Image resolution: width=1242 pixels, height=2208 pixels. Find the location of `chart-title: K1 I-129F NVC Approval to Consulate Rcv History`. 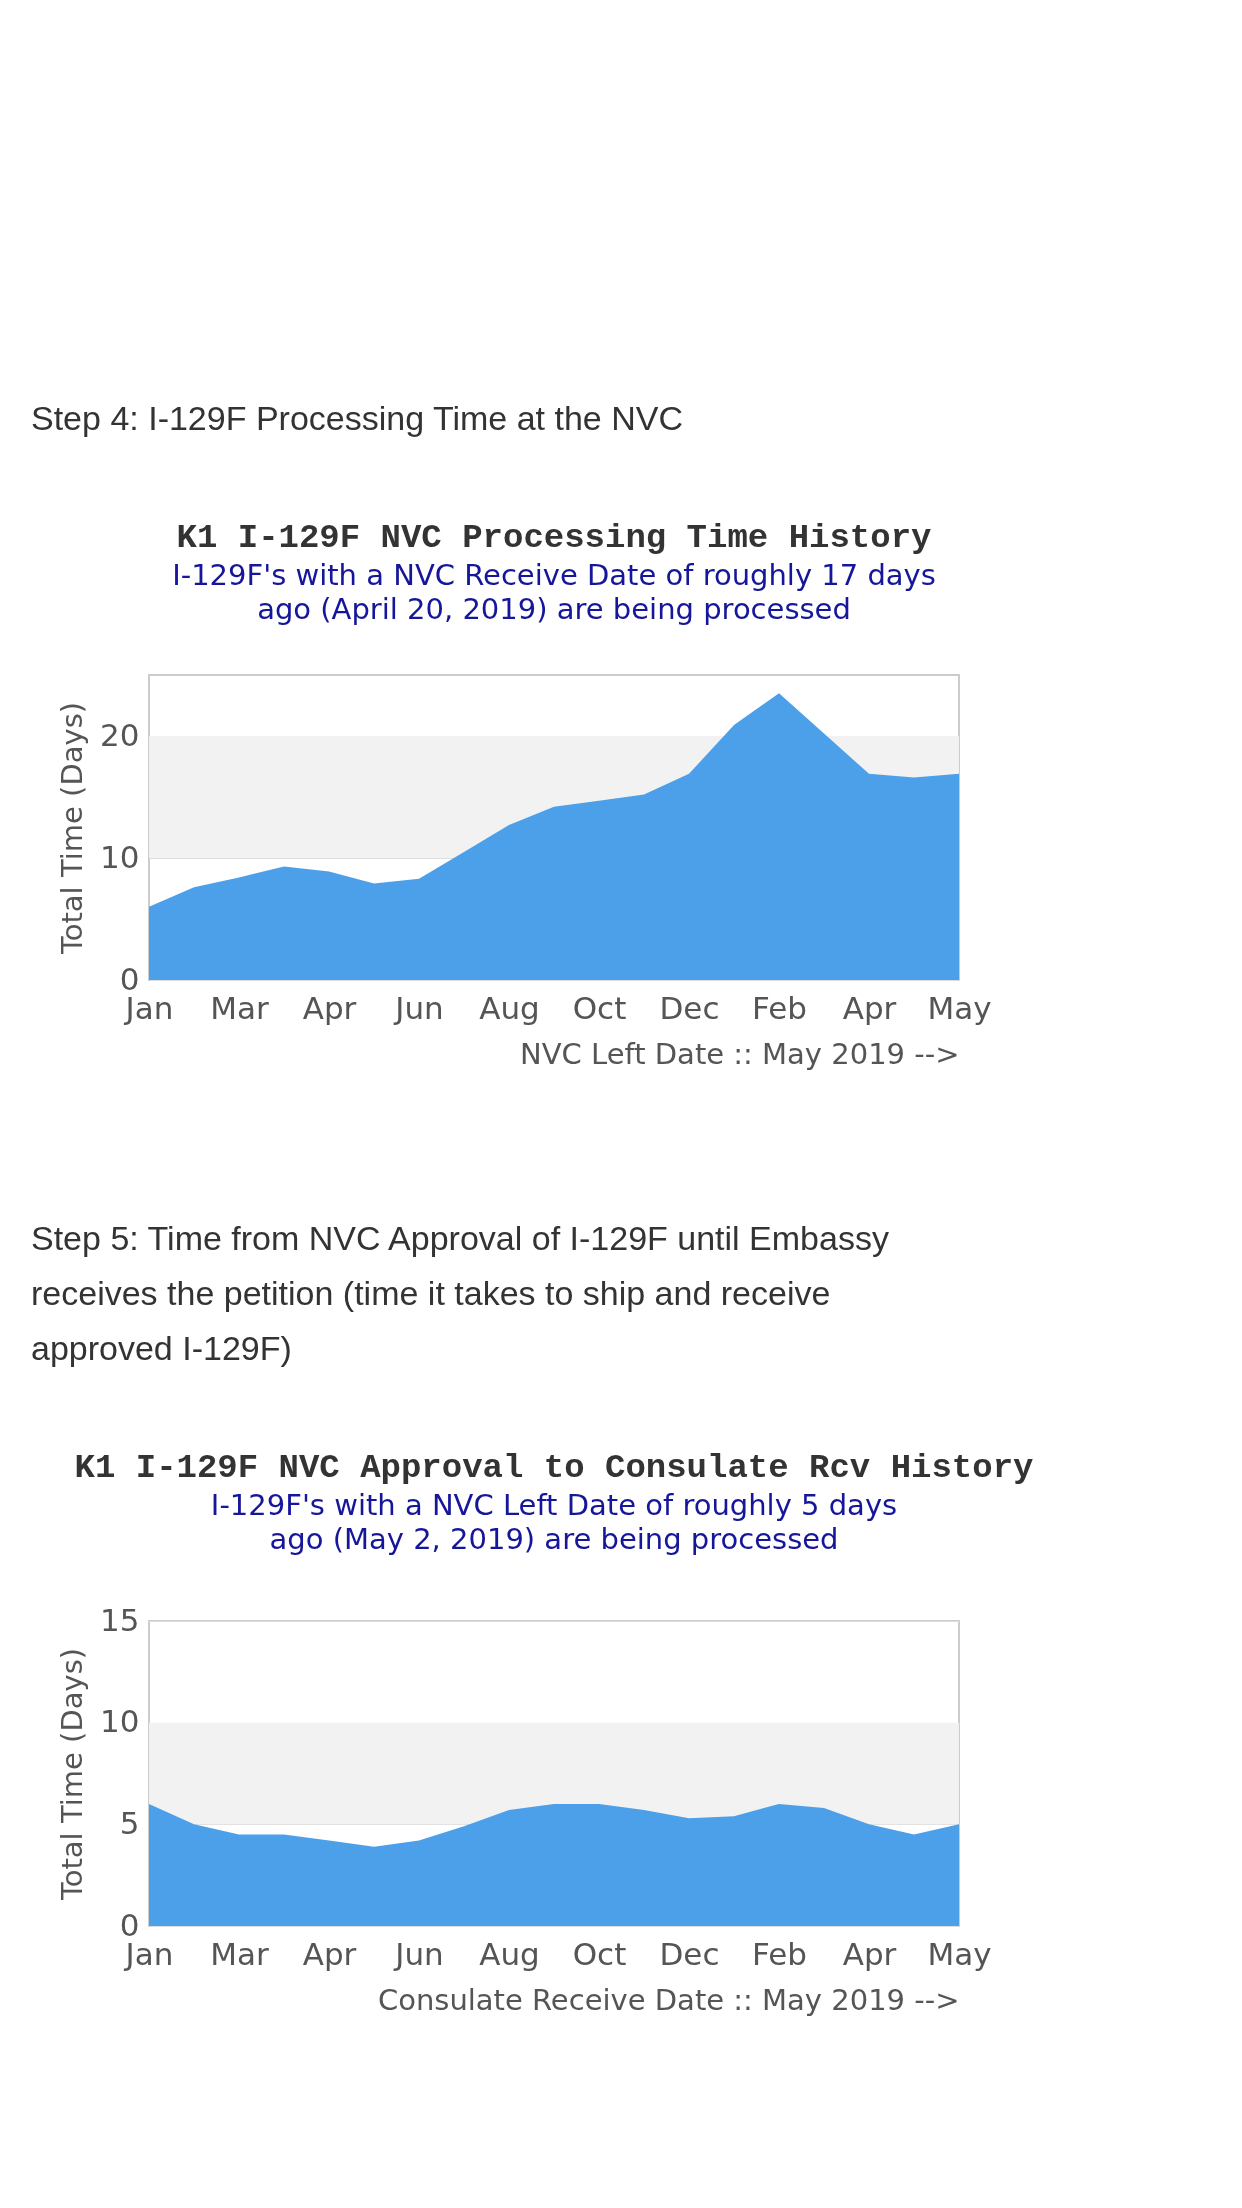

chart-title: K1 I-129F NVC Approval to Consulate Rcv History is located at coordinates (554, 1468).